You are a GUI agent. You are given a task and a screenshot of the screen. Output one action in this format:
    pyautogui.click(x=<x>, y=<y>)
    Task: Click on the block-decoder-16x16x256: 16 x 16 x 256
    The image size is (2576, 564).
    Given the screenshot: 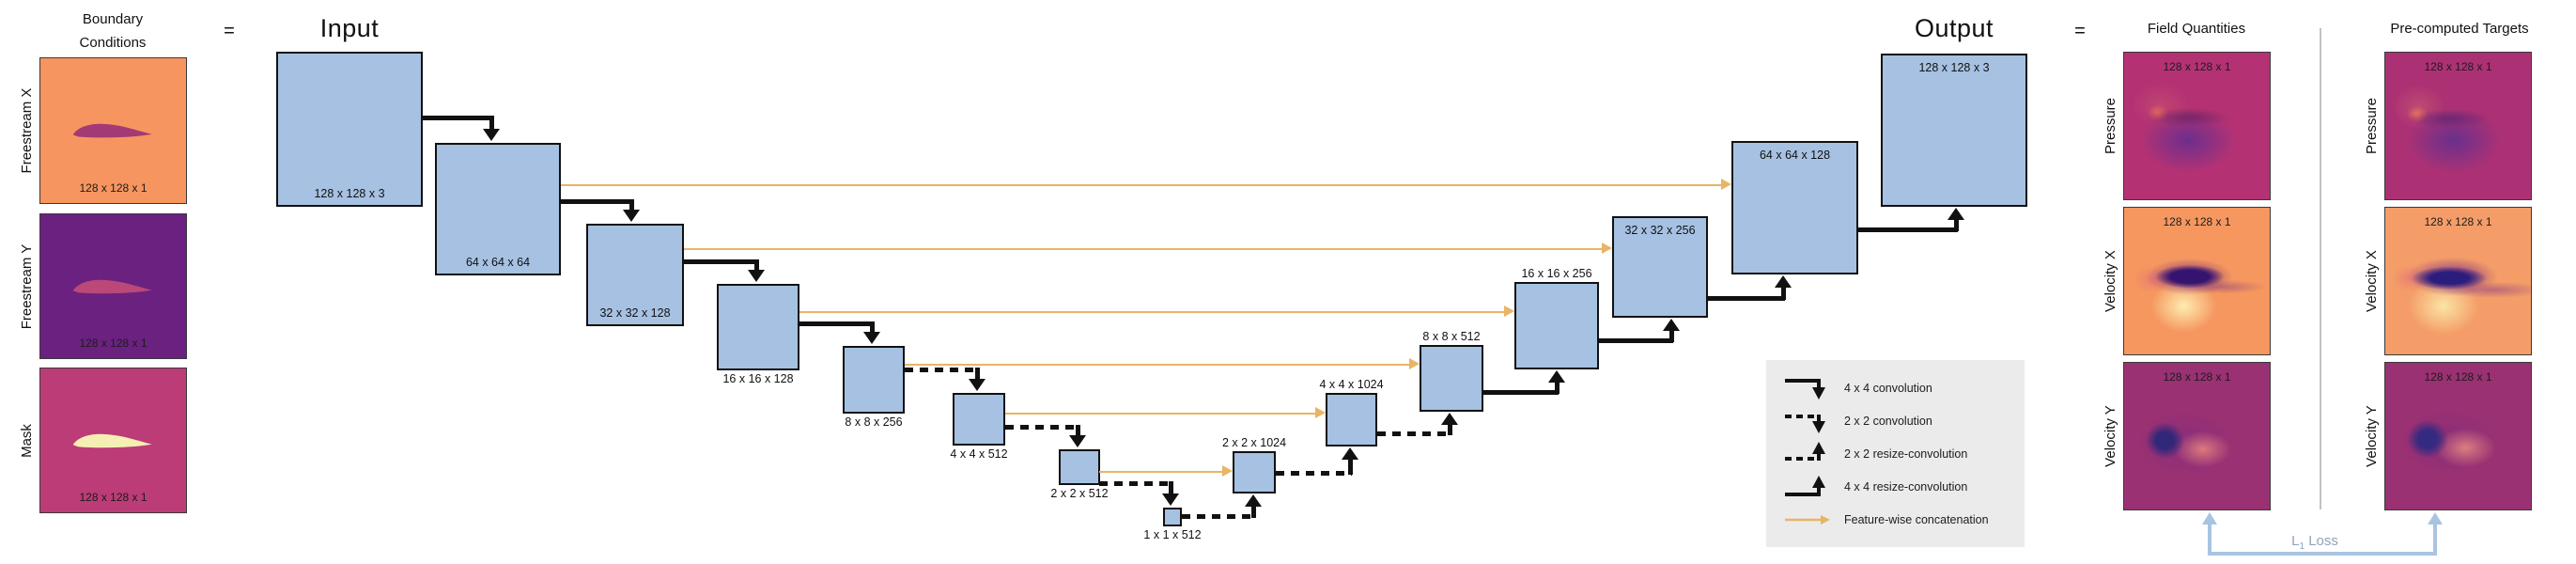 What is the action you would take?
    pyautogui.click(x=1556, y=318)
    